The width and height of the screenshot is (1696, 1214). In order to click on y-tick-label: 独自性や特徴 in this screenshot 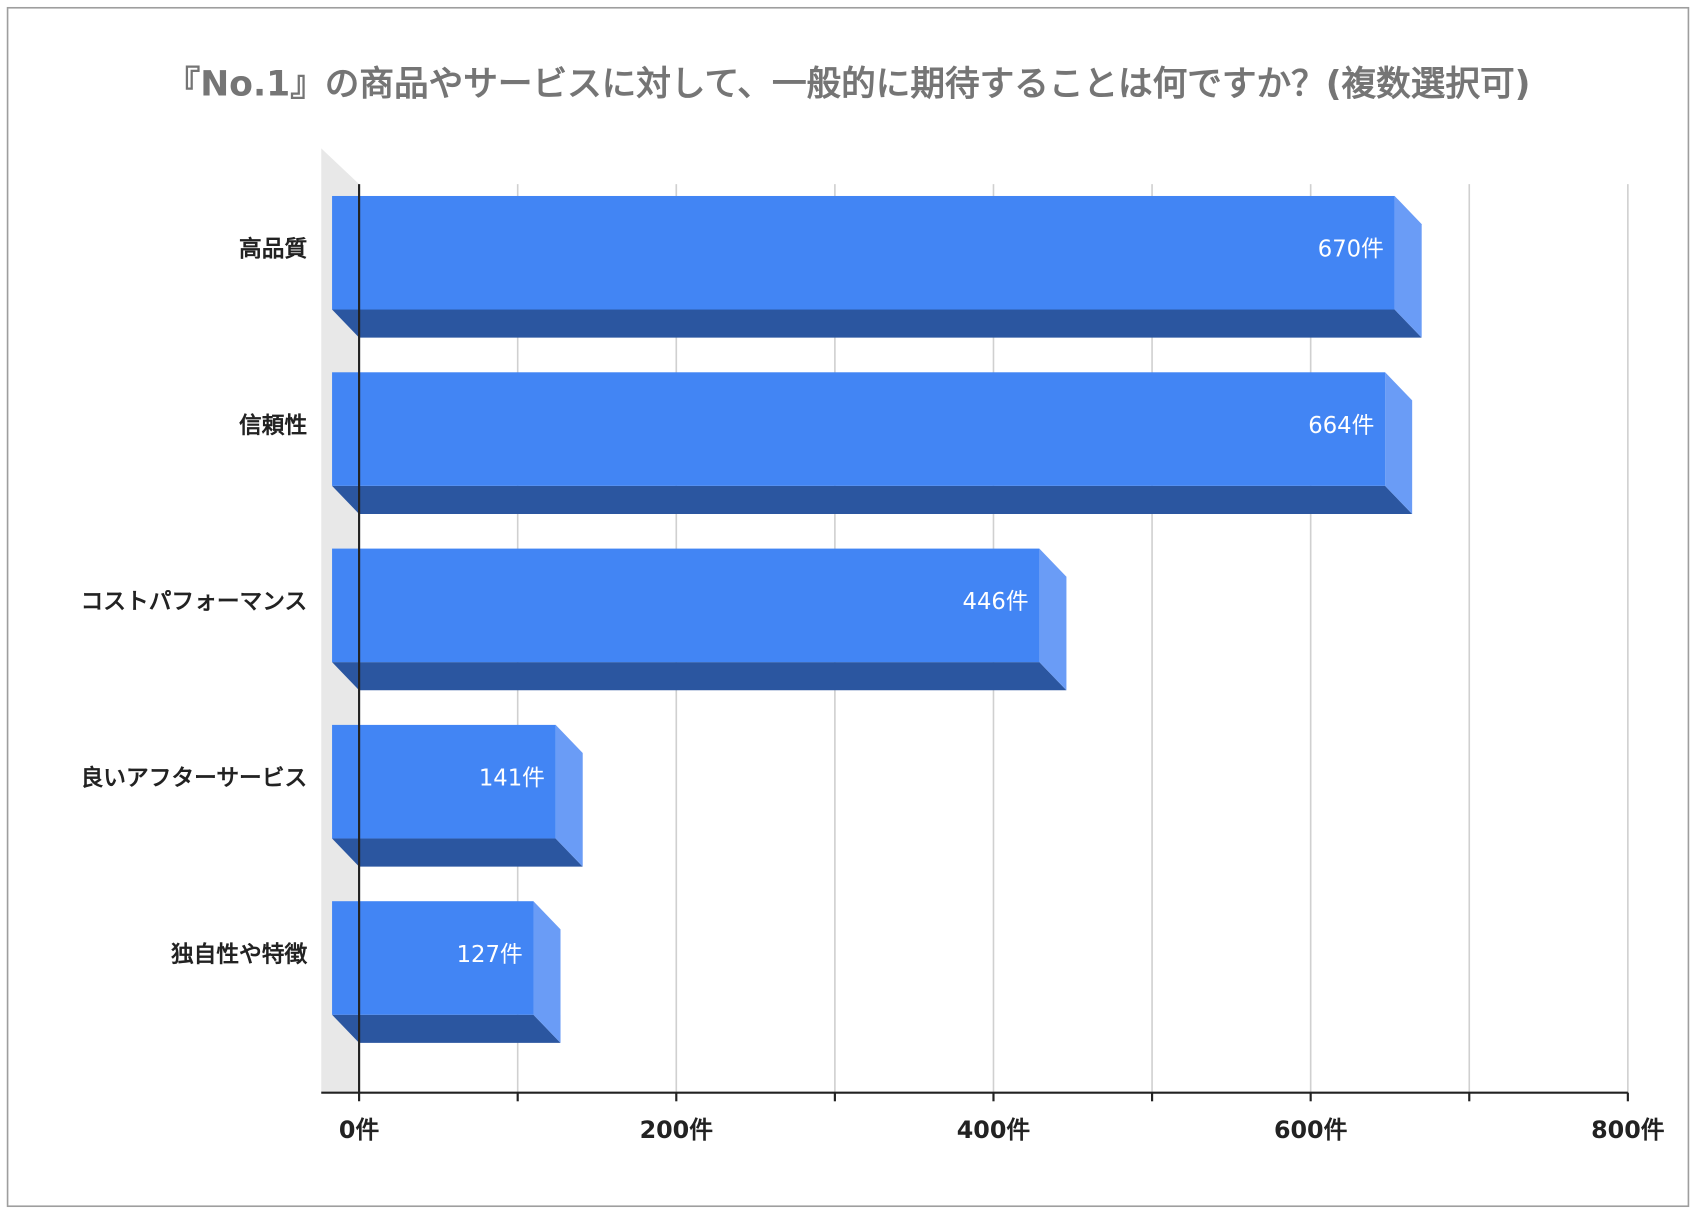, I will do `click(239, 954)`.